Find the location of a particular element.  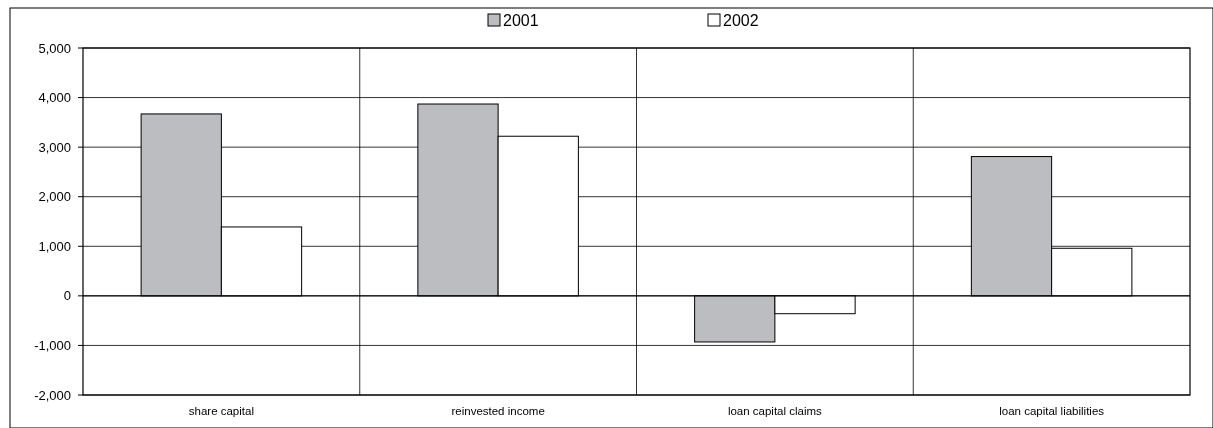

y-tick-label: 5,000 is located at coordinates (54, 48).